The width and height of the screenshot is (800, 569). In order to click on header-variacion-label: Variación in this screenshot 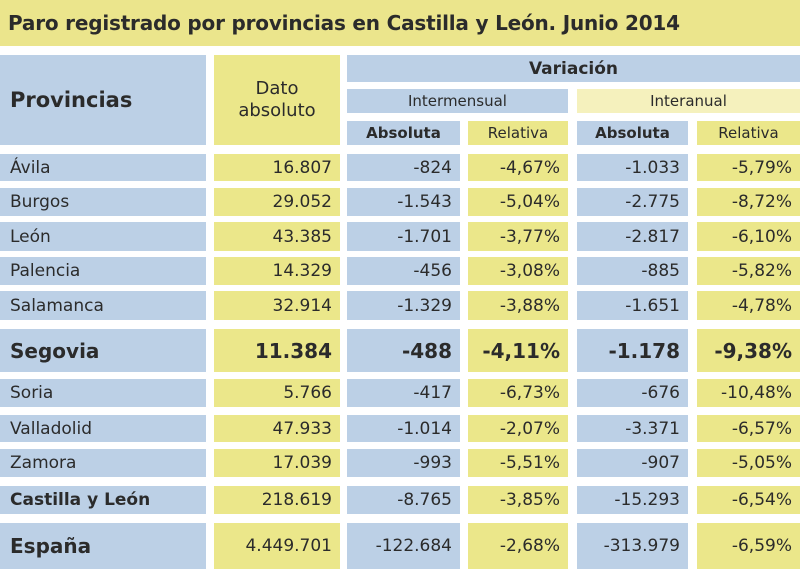, I will do `click(573, 68)`.